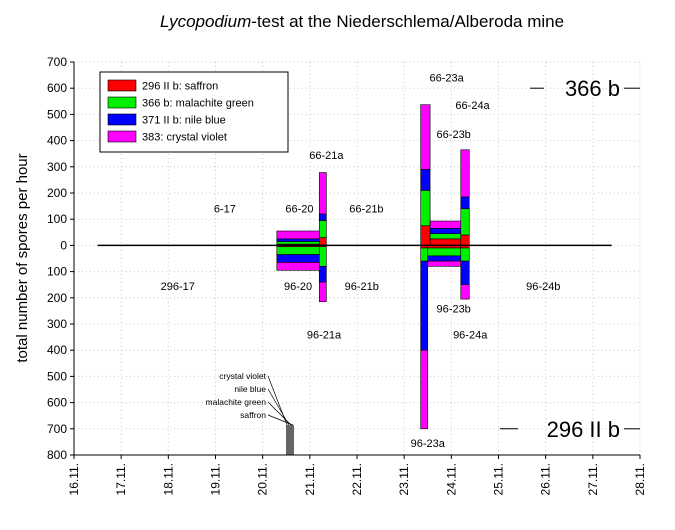 Image resolution: width=675 pixels, height=530 pixels. I want to click on y-tick-label-12: 500, so click(57, 376).